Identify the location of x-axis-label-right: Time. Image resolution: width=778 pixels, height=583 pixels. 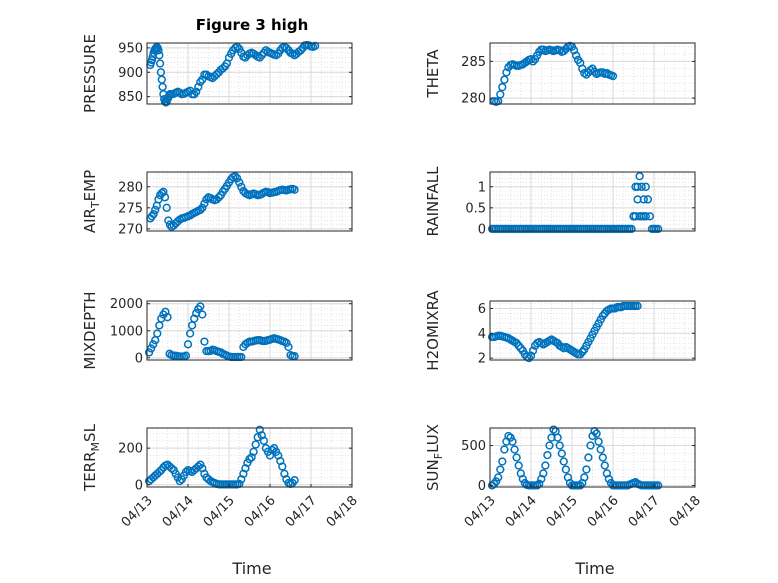
(594, 568).